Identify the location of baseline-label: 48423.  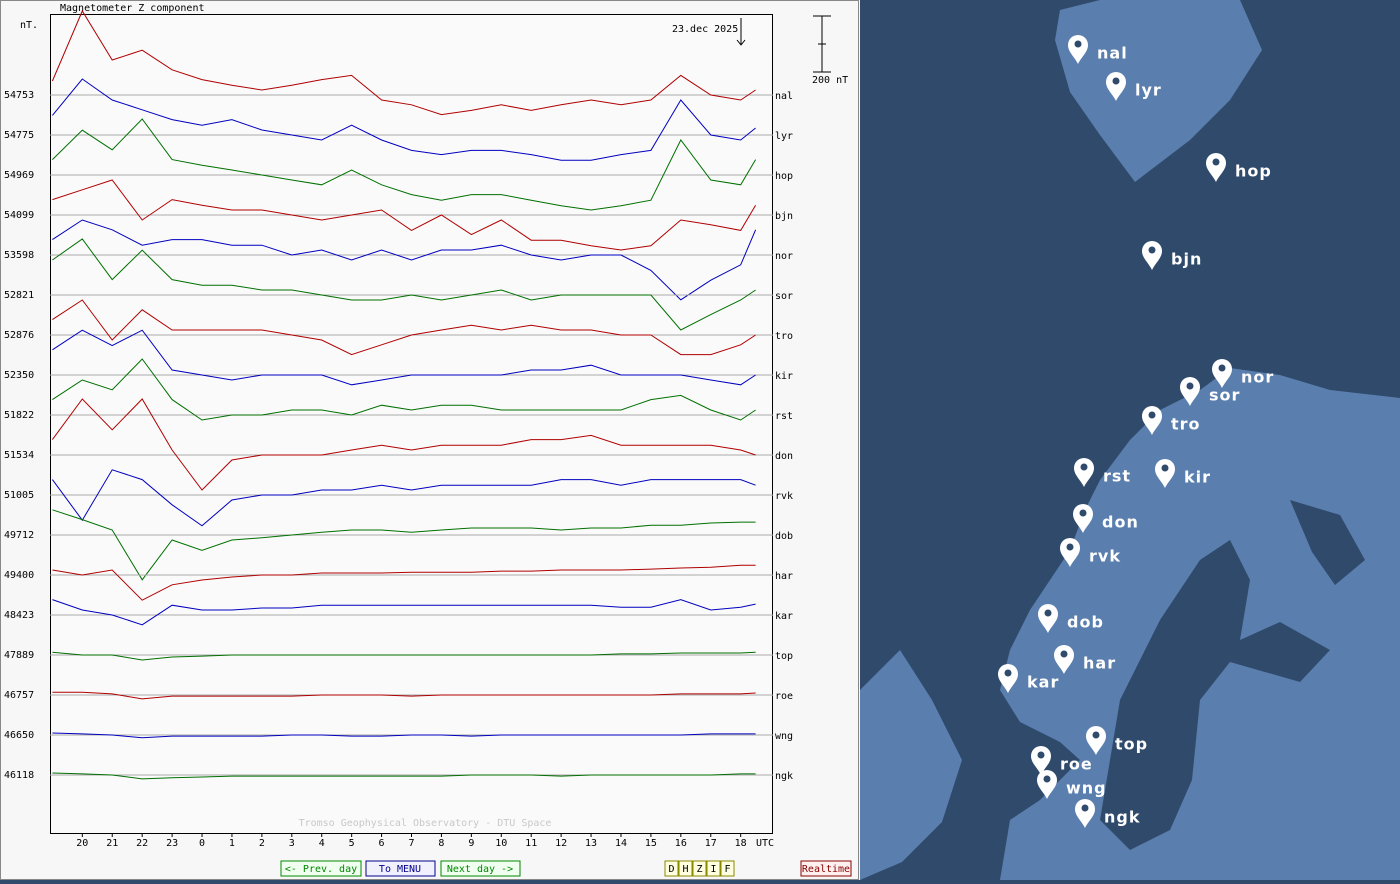
(19, 615).